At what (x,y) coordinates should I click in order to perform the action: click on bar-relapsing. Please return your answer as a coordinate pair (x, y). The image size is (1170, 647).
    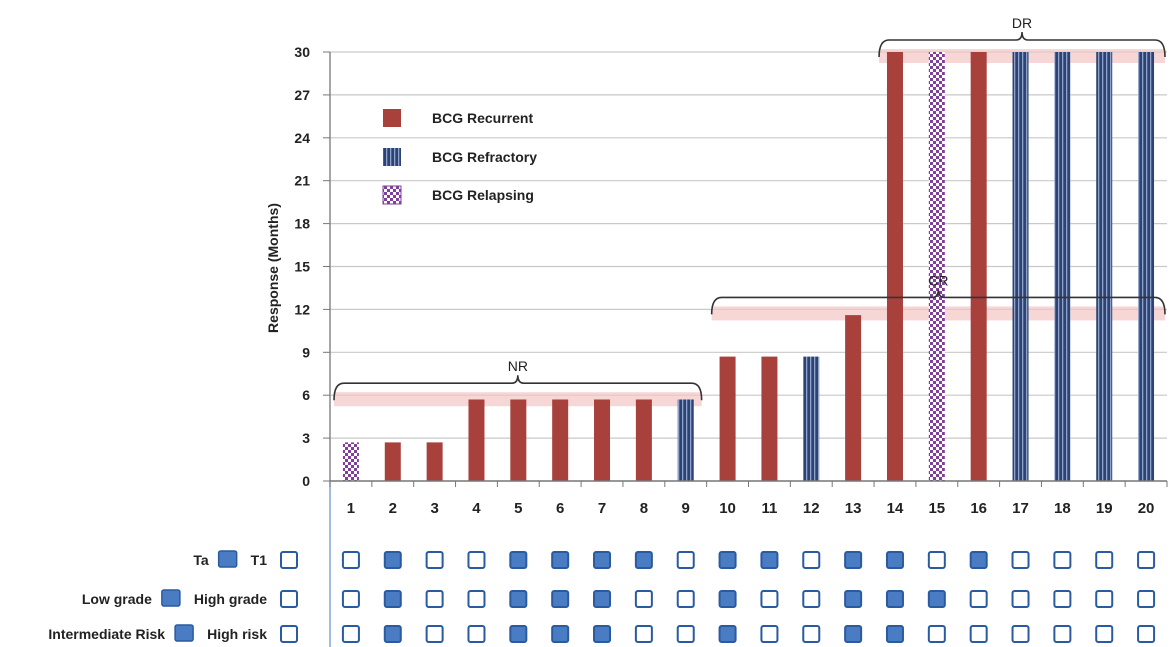
    Looking at the image, I should click on (936, 266).